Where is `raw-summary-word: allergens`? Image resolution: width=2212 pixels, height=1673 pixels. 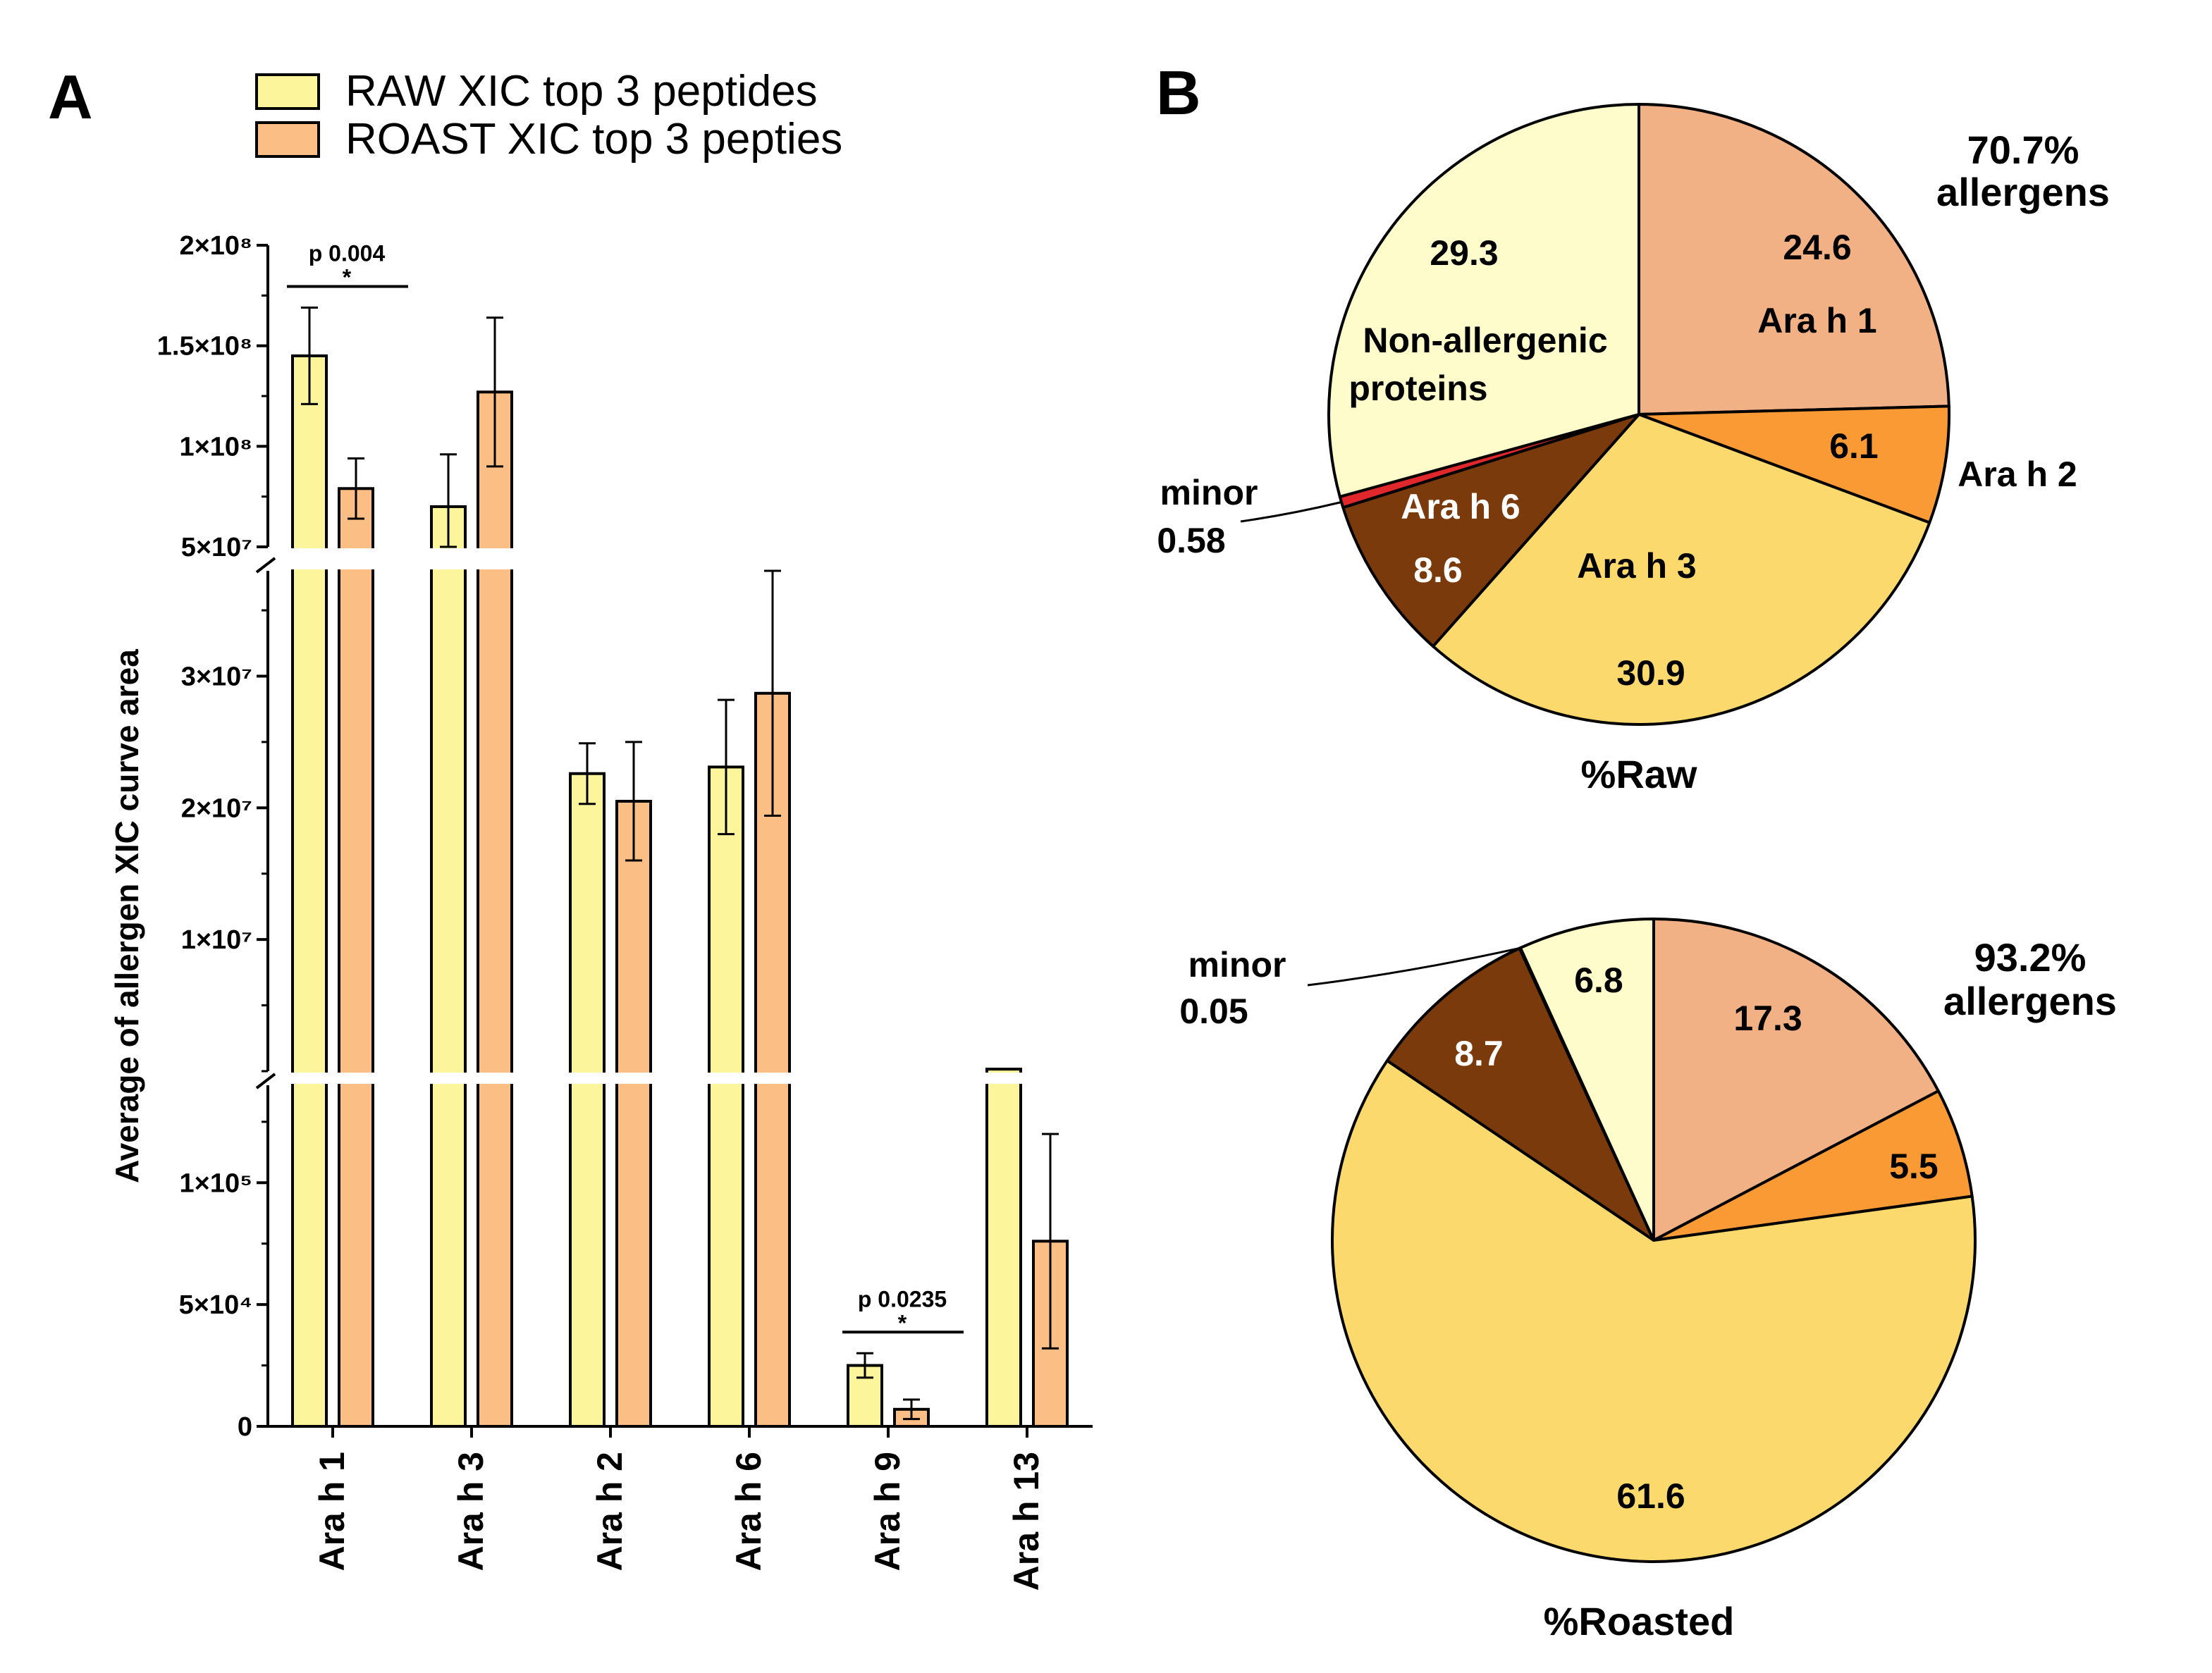
raw-summary-word: allergens is located at coordinates (2023, 192).